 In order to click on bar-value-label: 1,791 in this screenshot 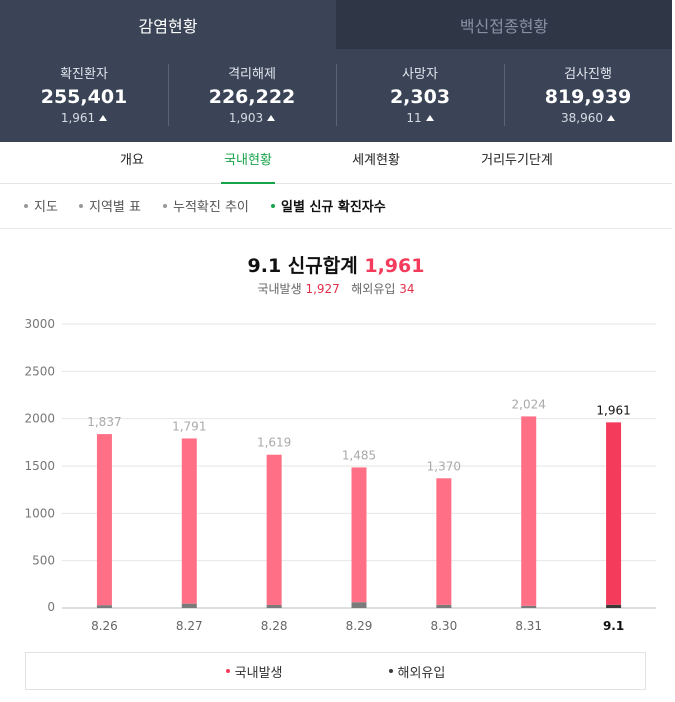, I will do `click(189, 426)`.